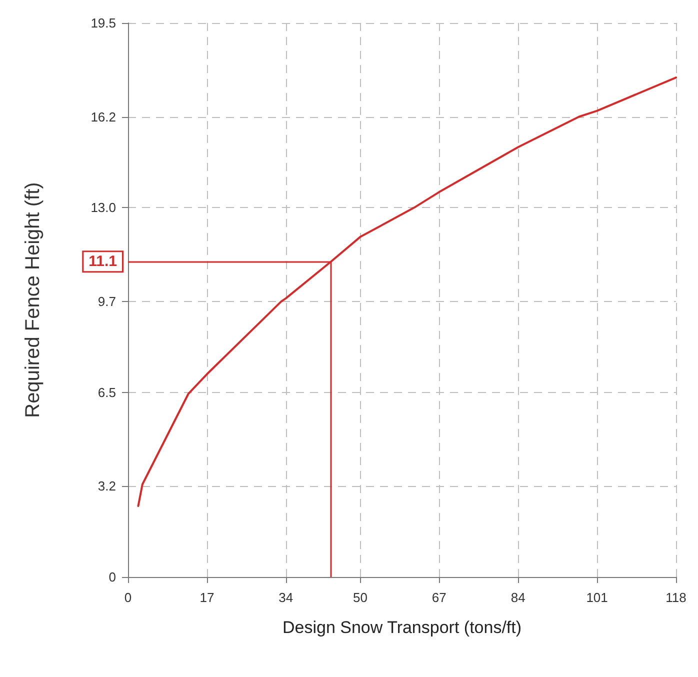 This screenshot has height=677, width=698. I want to click on y-tick-label: 0, so click(112, 577).